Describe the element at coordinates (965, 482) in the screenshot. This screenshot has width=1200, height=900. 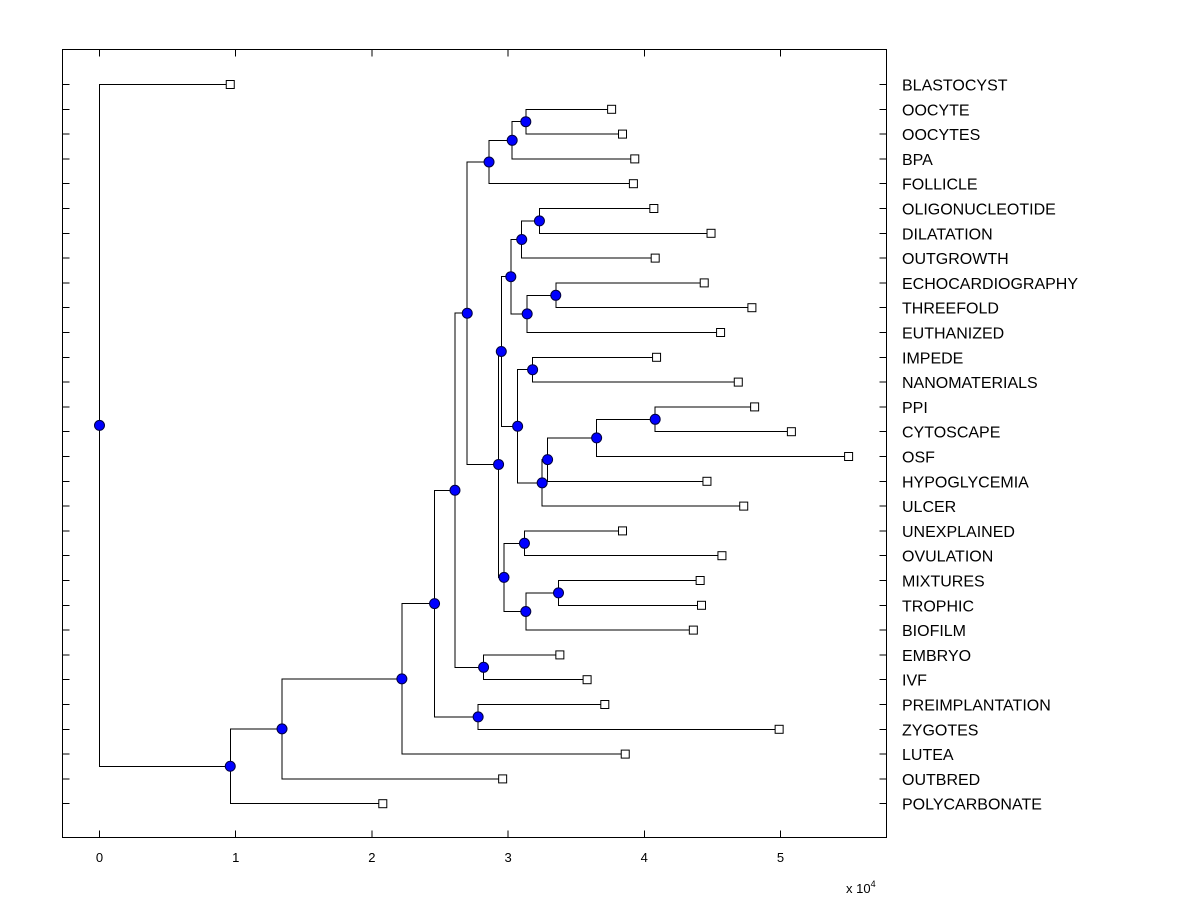
I see `leaf-label: HYPOGLYCEMIA` at that location.